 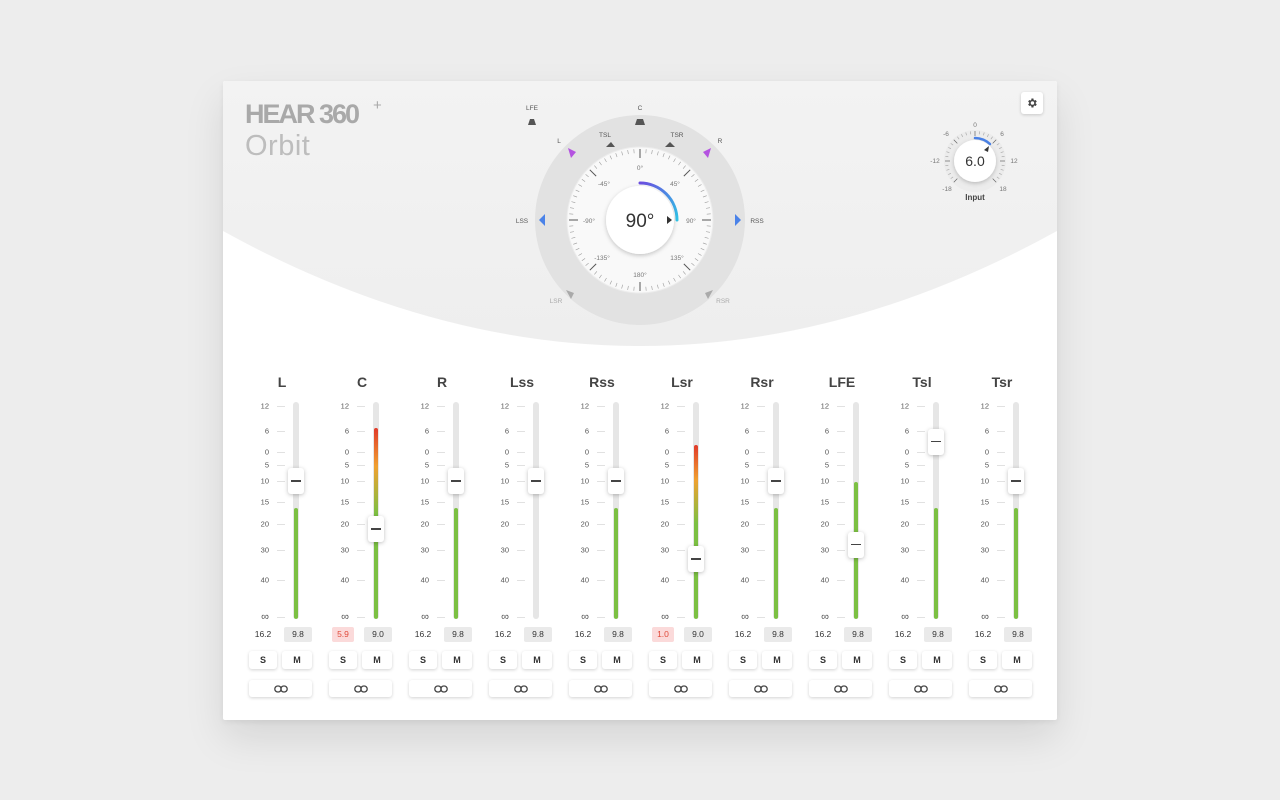 I want to click on input-scale-6: 6, so click(x=1002, y=134).